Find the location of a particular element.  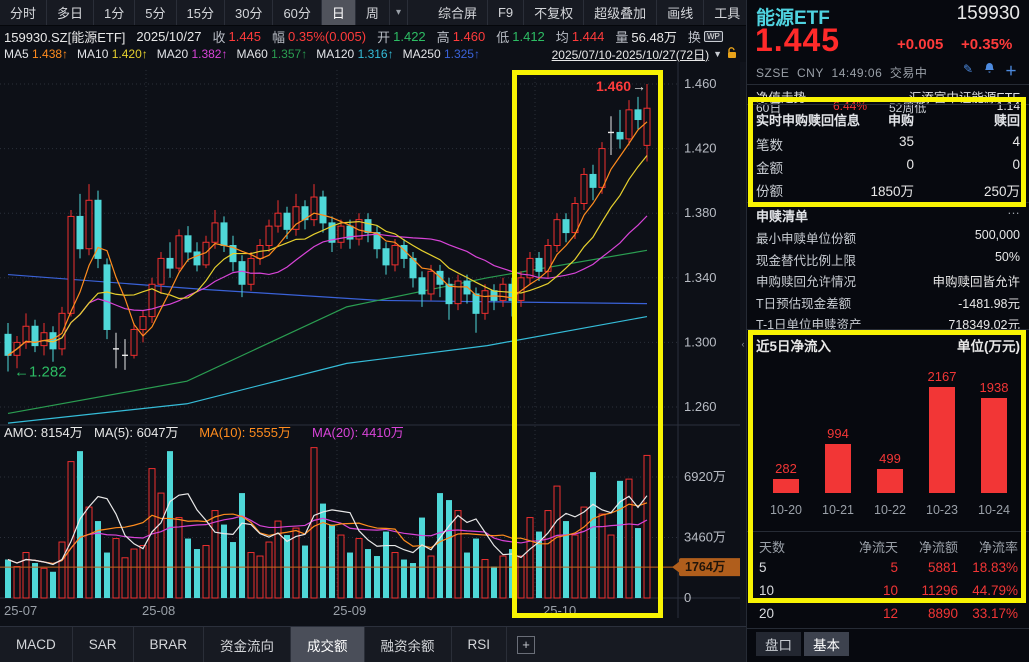

date-range-caret-icon: ▼ is located at coordinates (717, 54).